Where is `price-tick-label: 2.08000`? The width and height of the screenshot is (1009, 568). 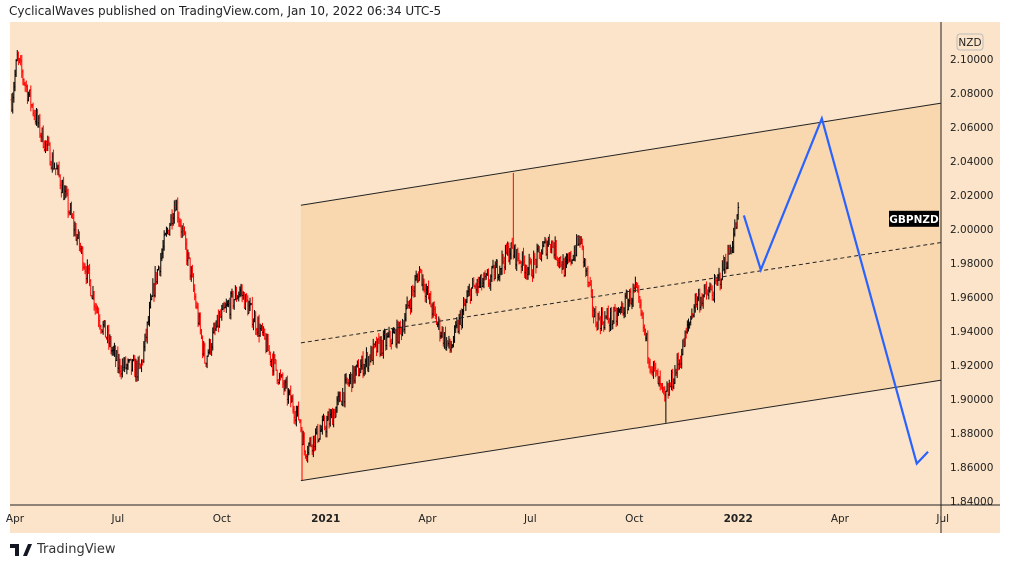 price-tick-label: 2.08000 is located at coordinates (971, 94).